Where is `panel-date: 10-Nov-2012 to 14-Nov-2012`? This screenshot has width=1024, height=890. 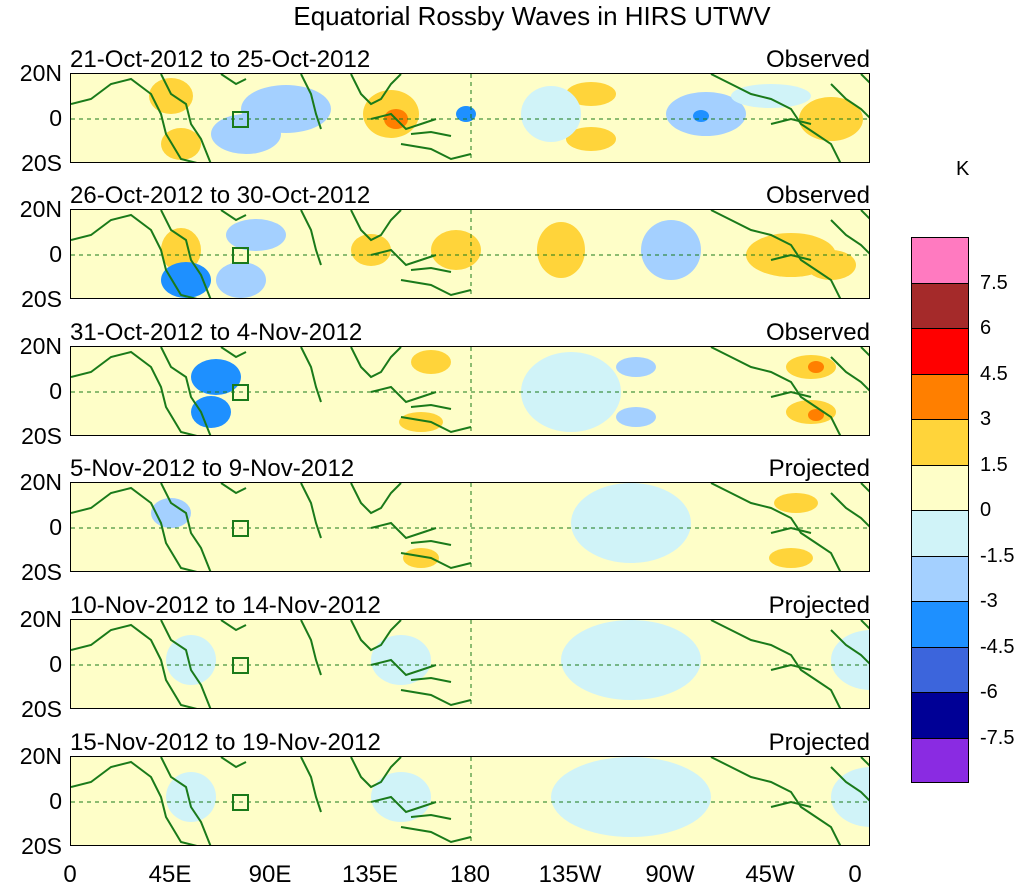
panel-date: 10-Nov-2012 to 14-Nov-2012 is located at coordinates (225, 605).